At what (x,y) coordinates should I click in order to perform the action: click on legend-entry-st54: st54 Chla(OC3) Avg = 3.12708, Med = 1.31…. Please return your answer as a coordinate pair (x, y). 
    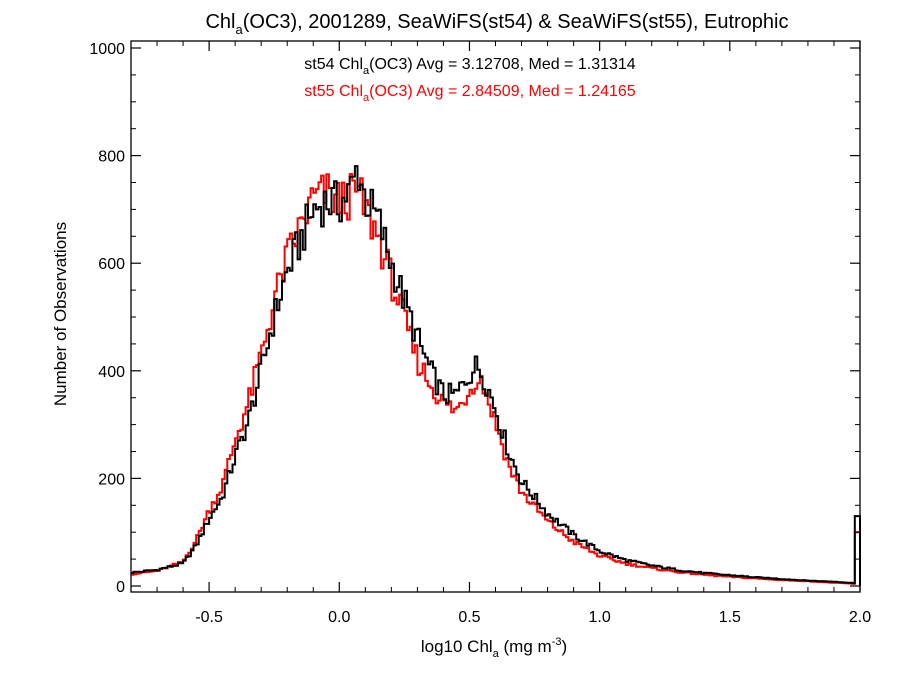
    Looking at the image, I should click on (469, 66).